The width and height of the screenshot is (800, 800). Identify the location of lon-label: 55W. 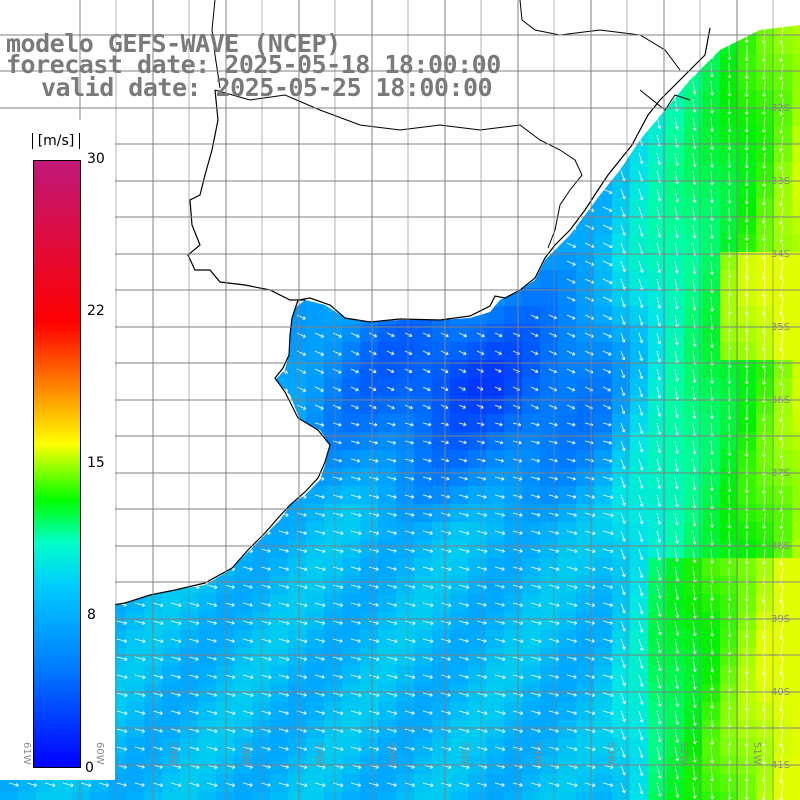
(464, 753).